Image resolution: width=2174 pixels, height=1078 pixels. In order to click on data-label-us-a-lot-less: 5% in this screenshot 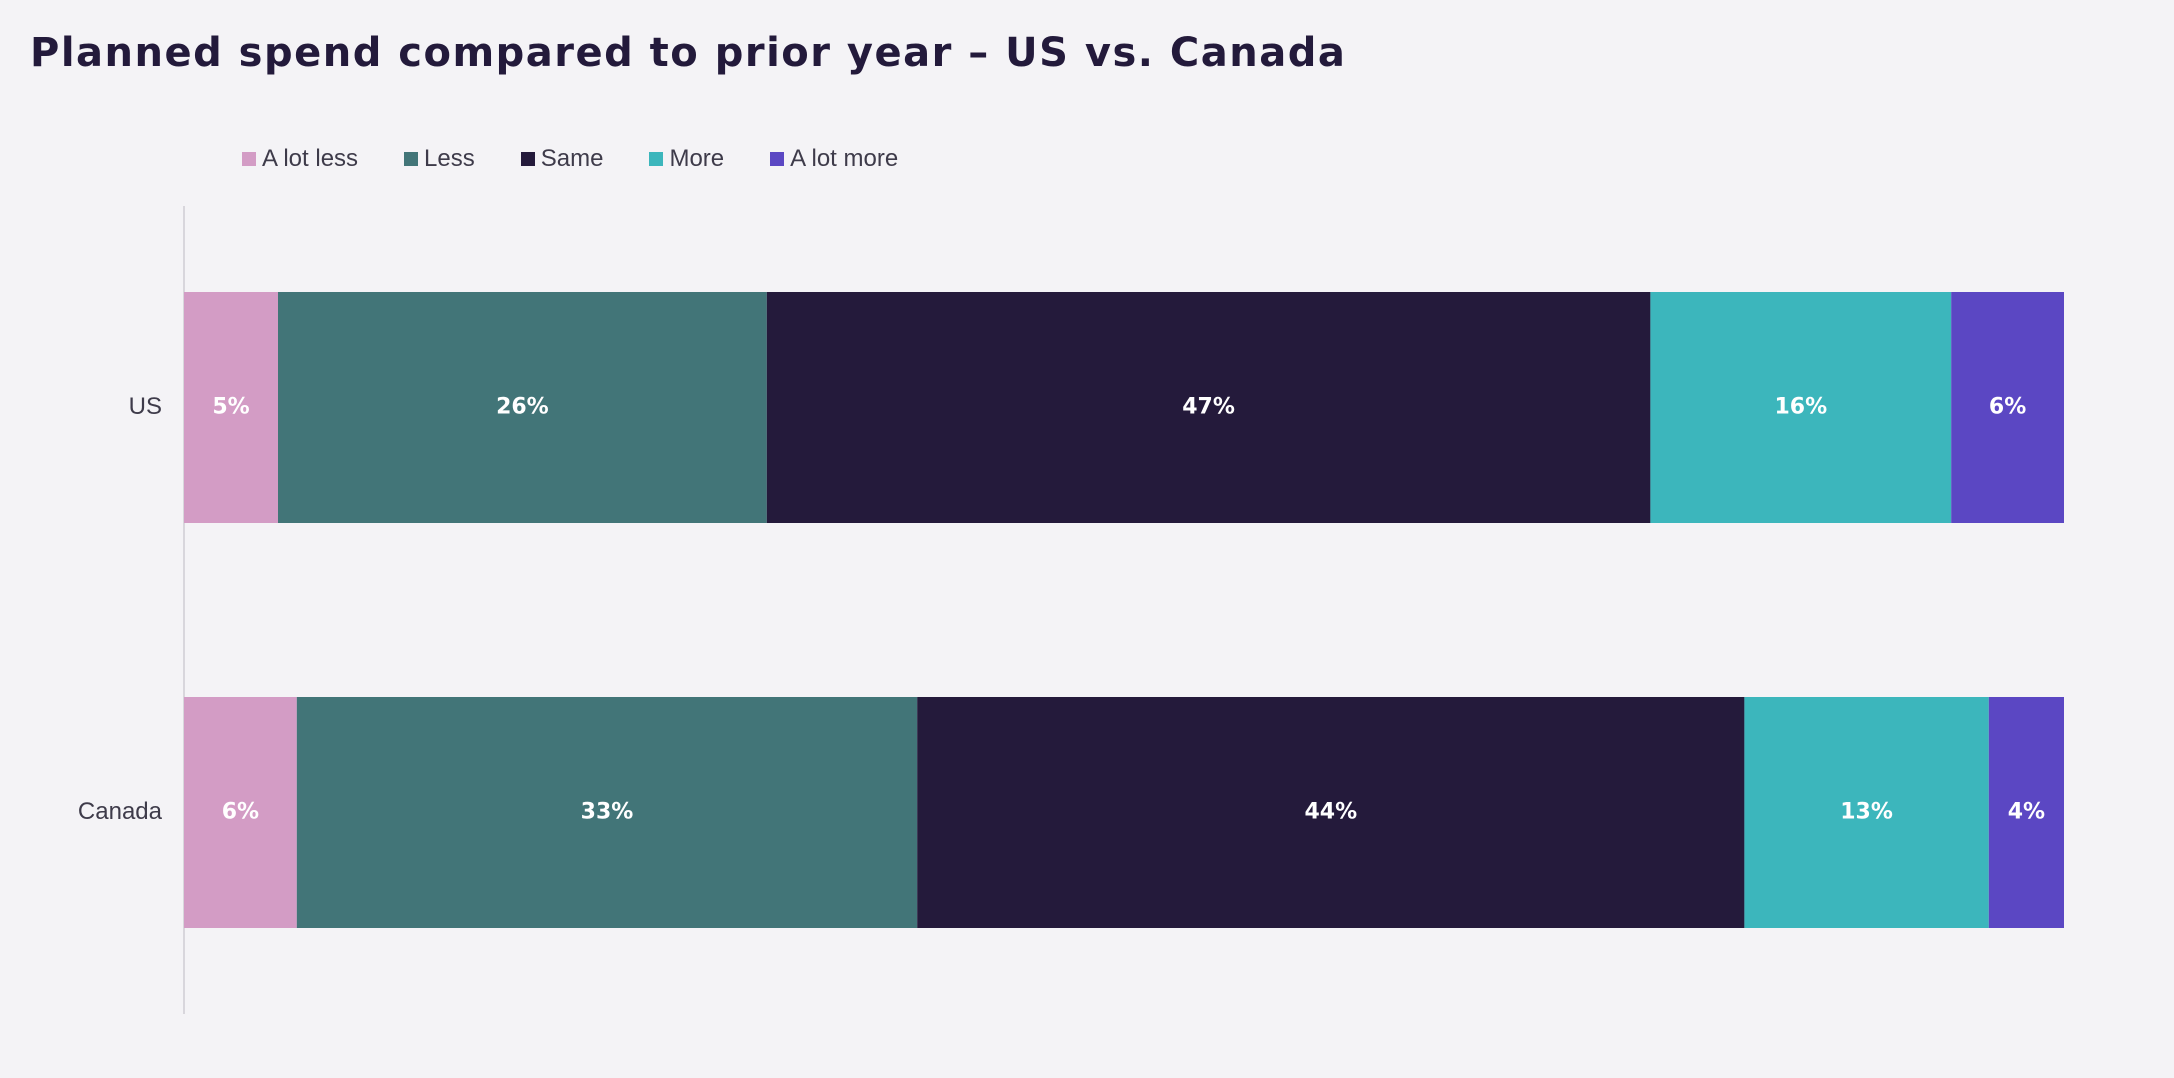, I will do `click(230, 407)`.